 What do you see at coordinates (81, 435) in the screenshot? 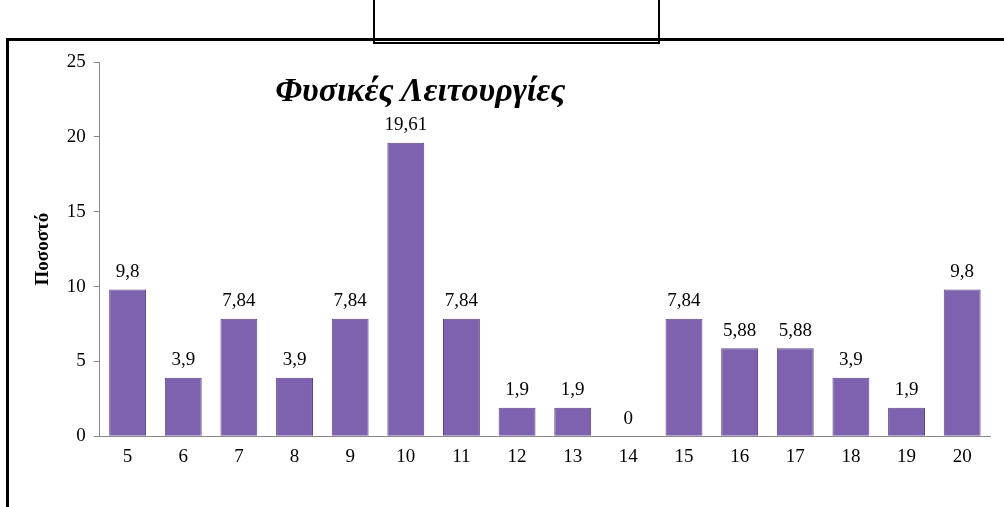
I see `y-tick-label: 0` at bounding box center [81, 435].